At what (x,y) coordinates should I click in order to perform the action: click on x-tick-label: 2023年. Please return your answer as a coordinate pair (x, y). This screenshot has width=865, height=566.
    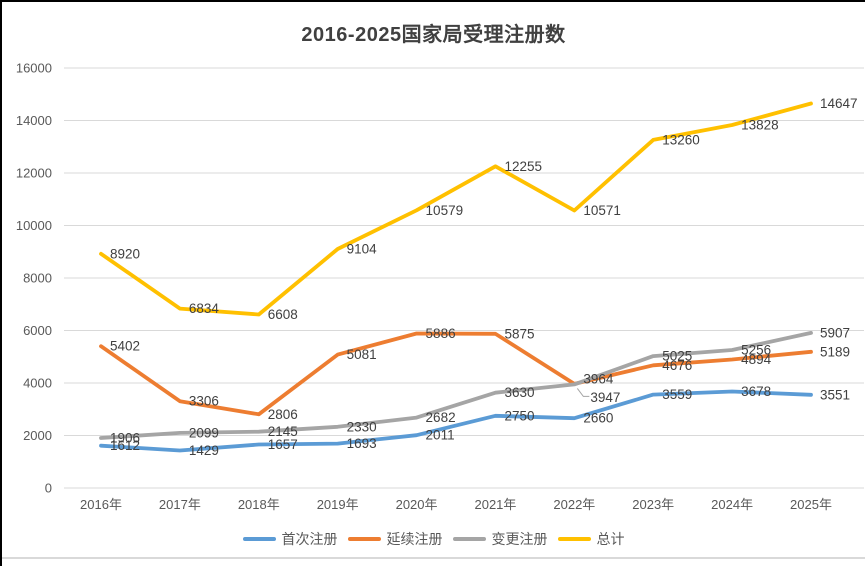
    Looking at the image, I should click on (653, 504).